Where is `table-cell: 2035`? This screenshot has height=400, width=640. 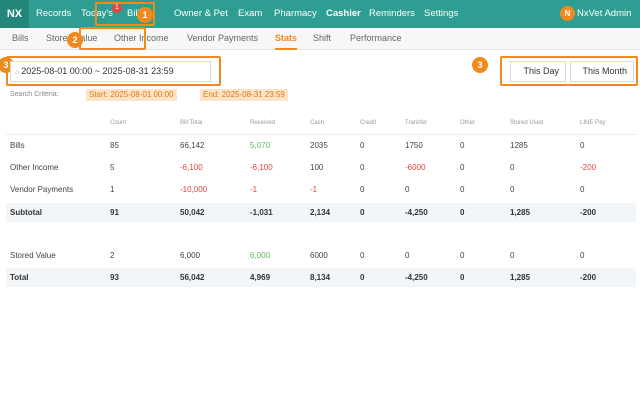
table-cell: 2035 is located at coordinates (319, 145).